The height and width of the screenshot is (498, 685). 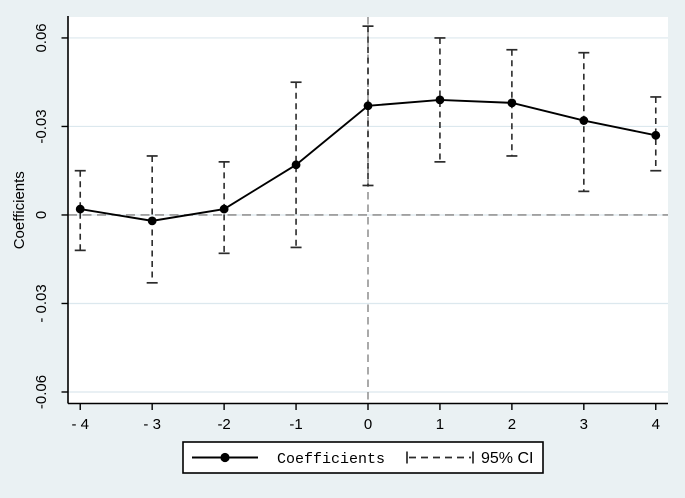 I want to click on legend-coefficients-sample-marker, so click(x=225, y=457).